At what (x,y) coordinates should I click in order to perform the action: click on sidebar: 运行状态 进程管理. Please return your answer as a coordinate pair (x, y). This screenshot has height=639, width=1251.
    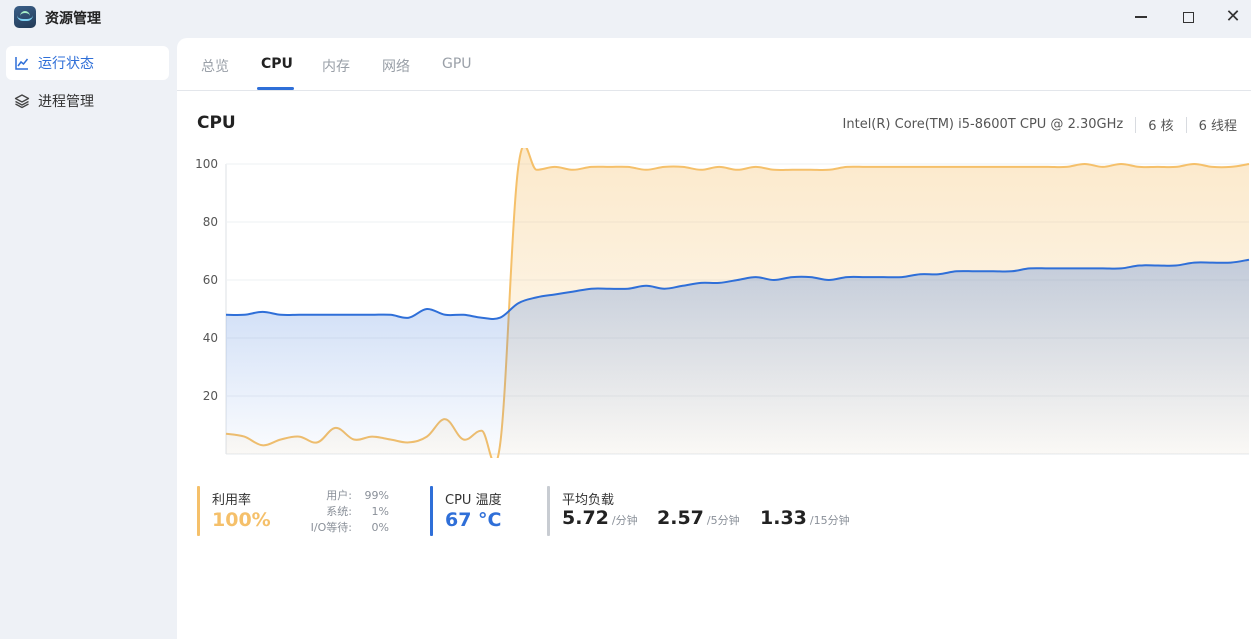
    Looking at the image, I should click on (88, 338).